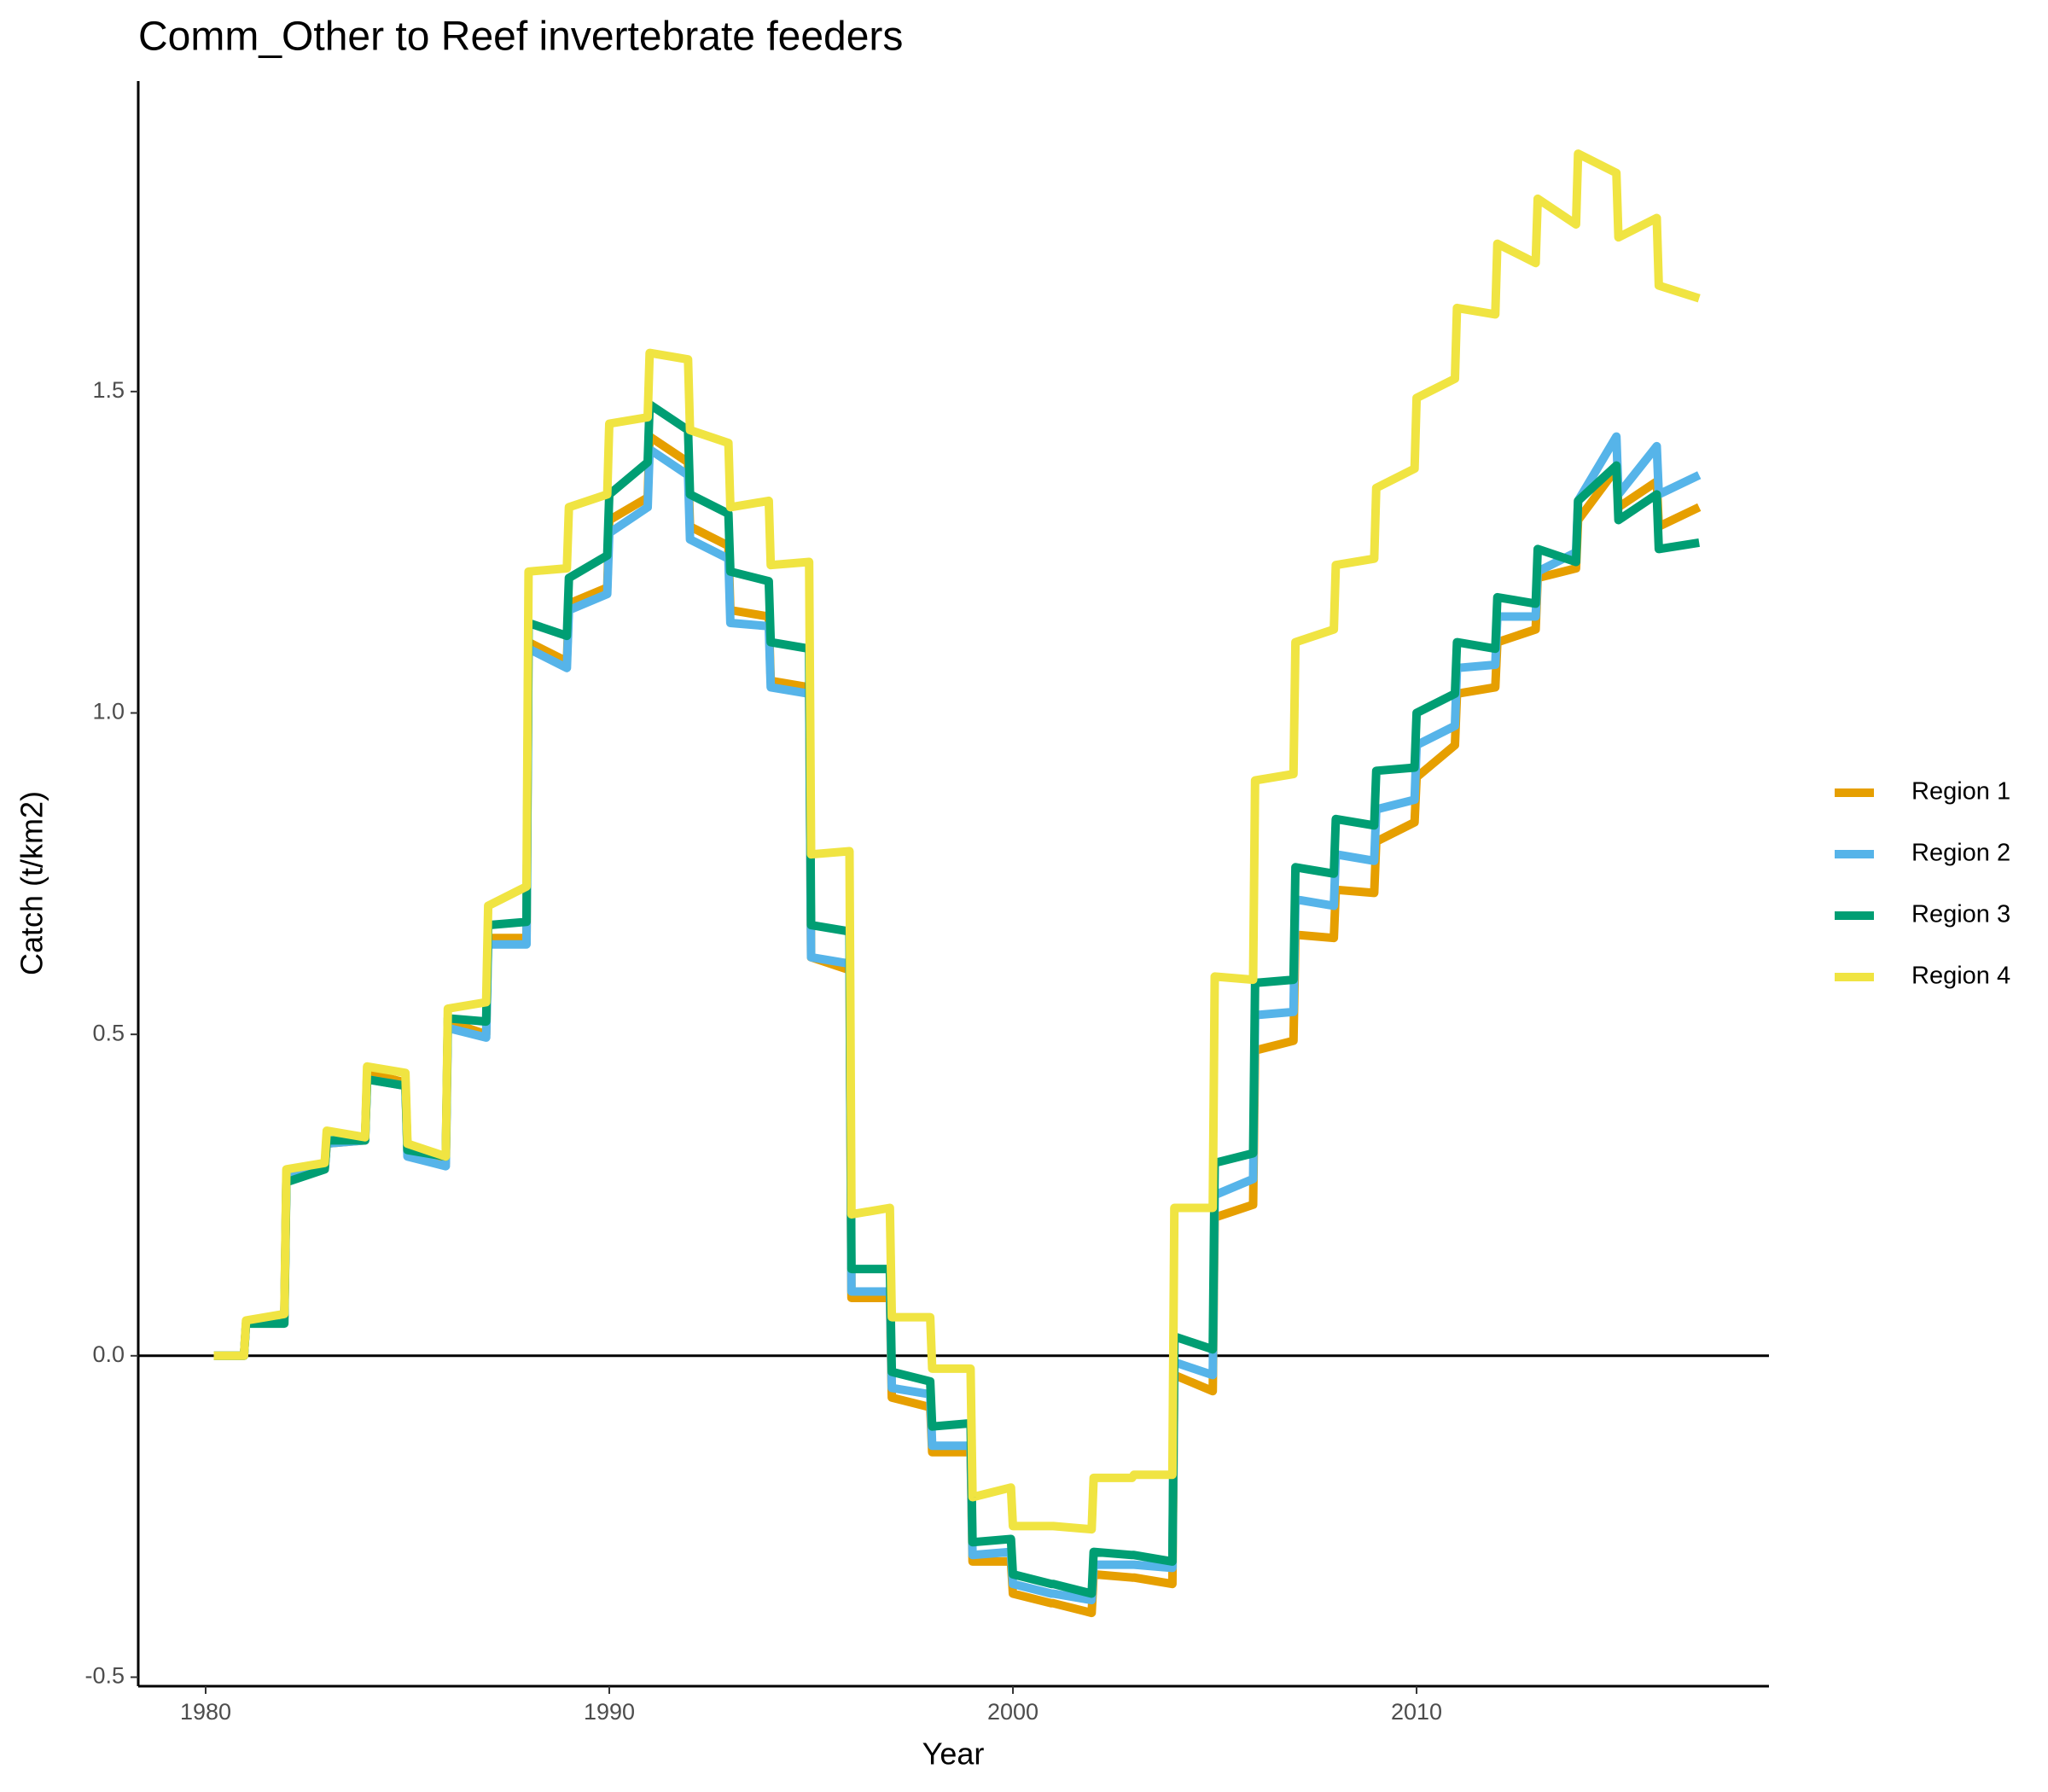 Image resolution: width=2048 pixels, height=1792 pixels. What do you see at coordinates (1961, 915) in the screenshot?
I see `legend-label: Region 3` at bounding box center [1961, 915].